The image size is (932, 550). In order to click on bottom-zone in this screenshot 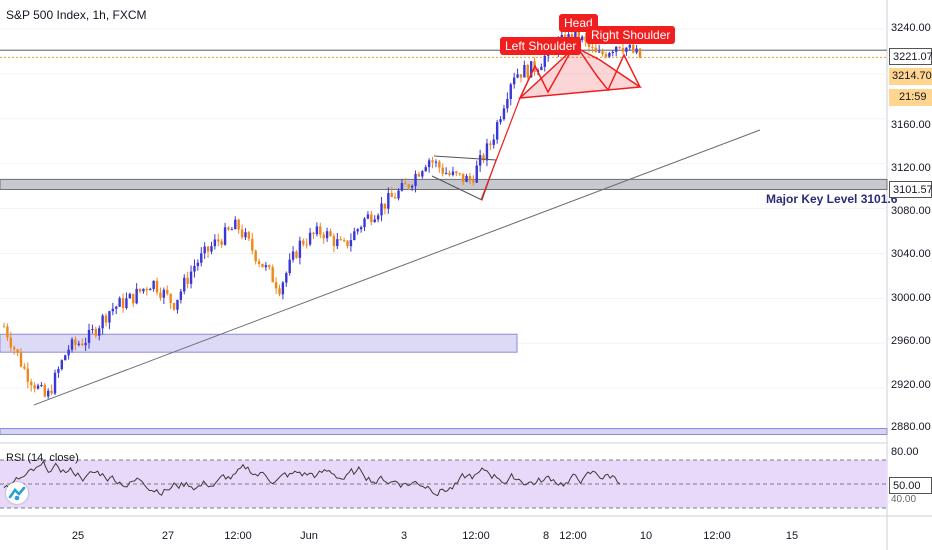, I will do `click(444, 432)`.